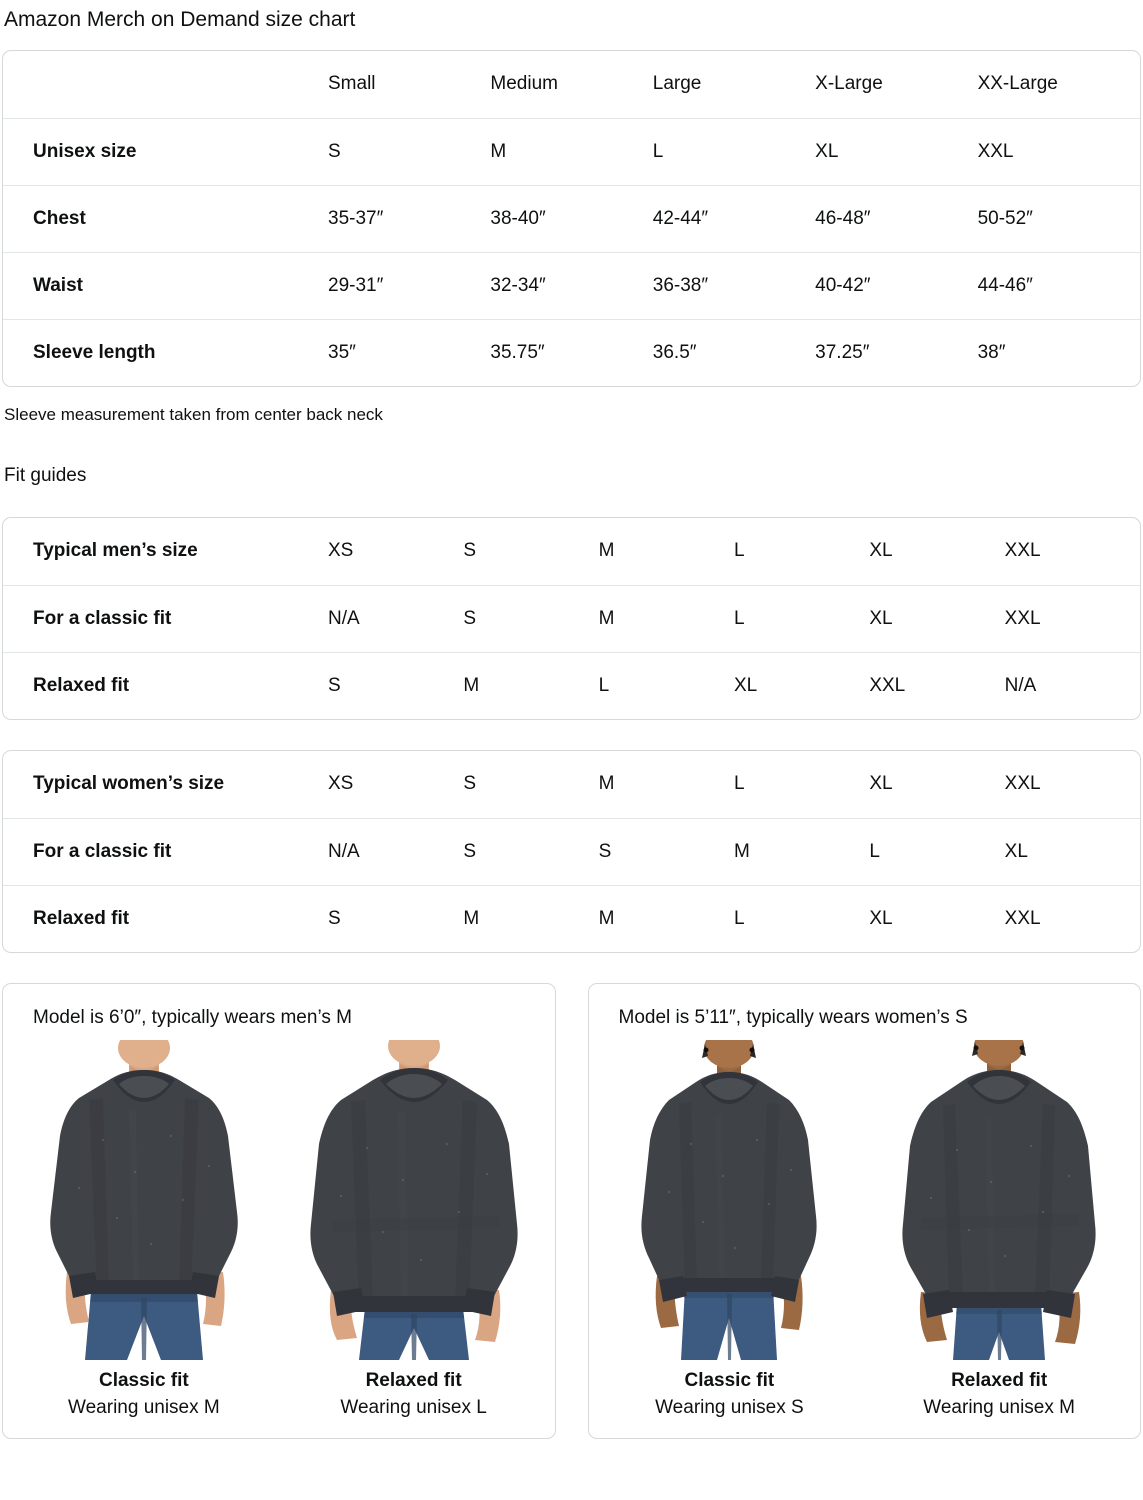 Image resolution: width=1143 pixels, height=1500 pixels. Describe the element at coordinates (571, 285) in the screenshot. I see `table-row: Waist 29-31″ 32-34″ 36-38″ 40-42″ 44-46″` at that location.